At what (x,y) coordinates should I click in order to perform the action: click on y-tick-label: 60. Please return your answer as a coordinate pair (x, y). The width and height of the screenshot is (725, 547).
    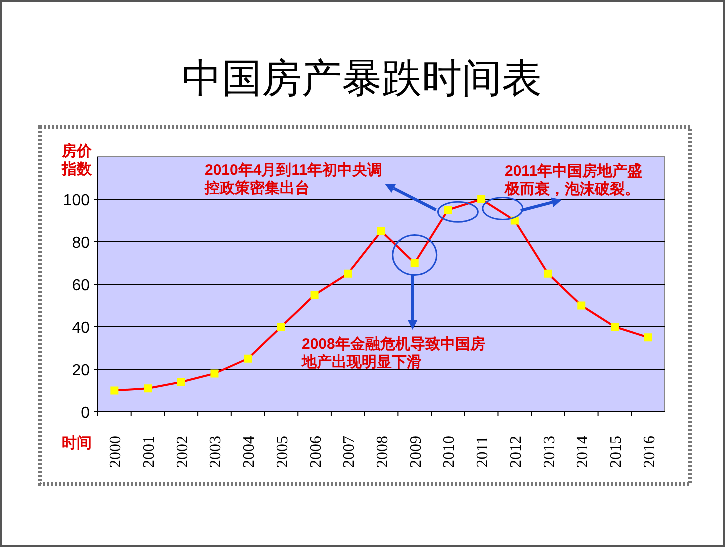
    Looking at the image, I should click on (81, 286).